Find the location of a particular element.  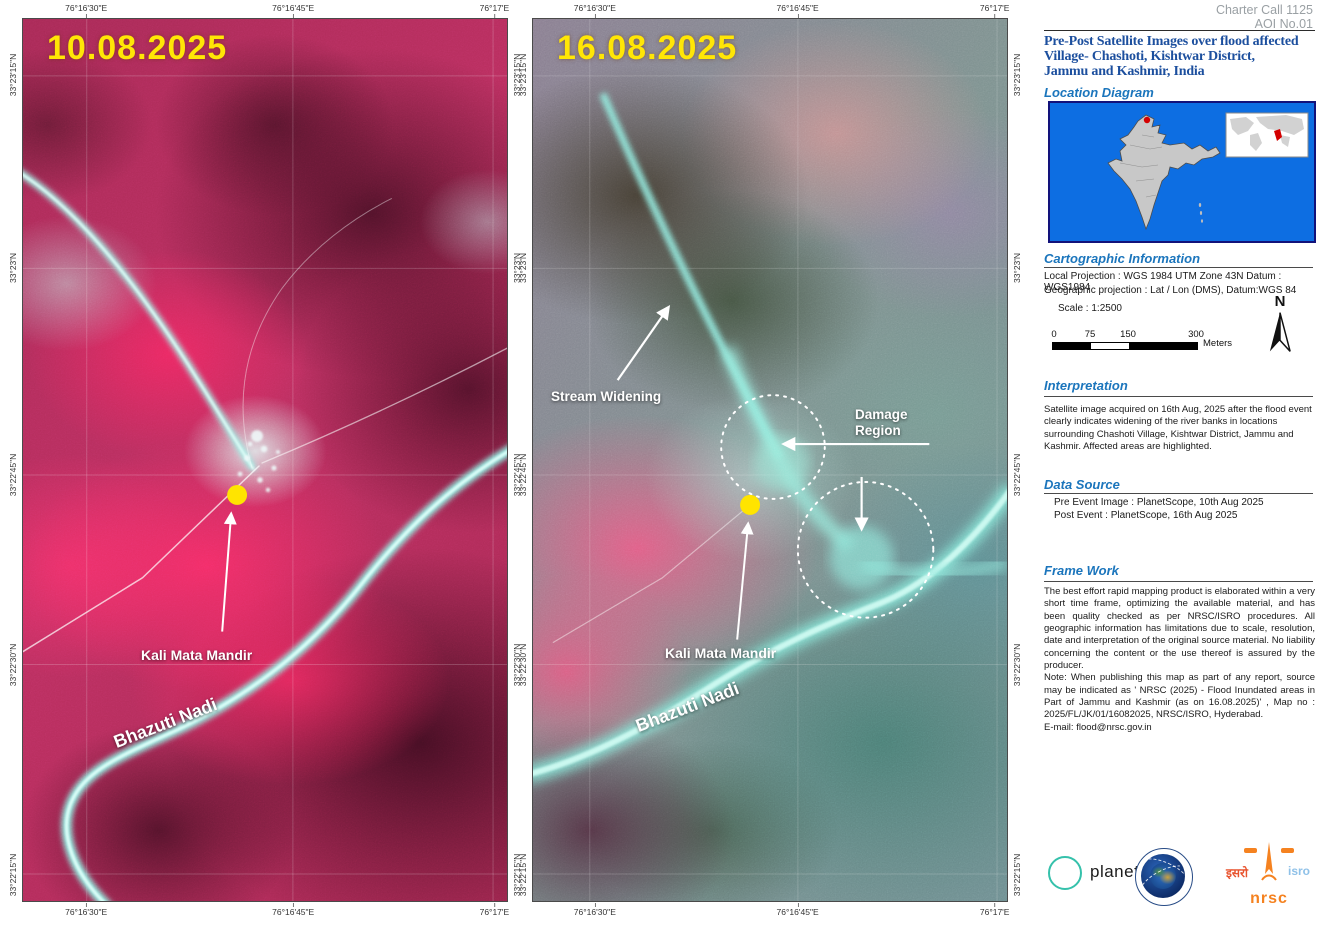

post-event-date: 16.08.2025 is located at coordinates (647, 48).